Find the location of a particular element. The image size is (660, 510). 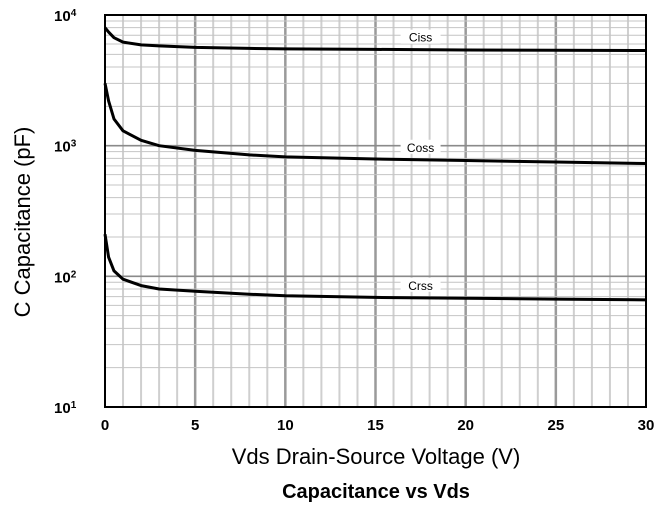

x-tick-label: 25 is located at coordinates (555, 425).